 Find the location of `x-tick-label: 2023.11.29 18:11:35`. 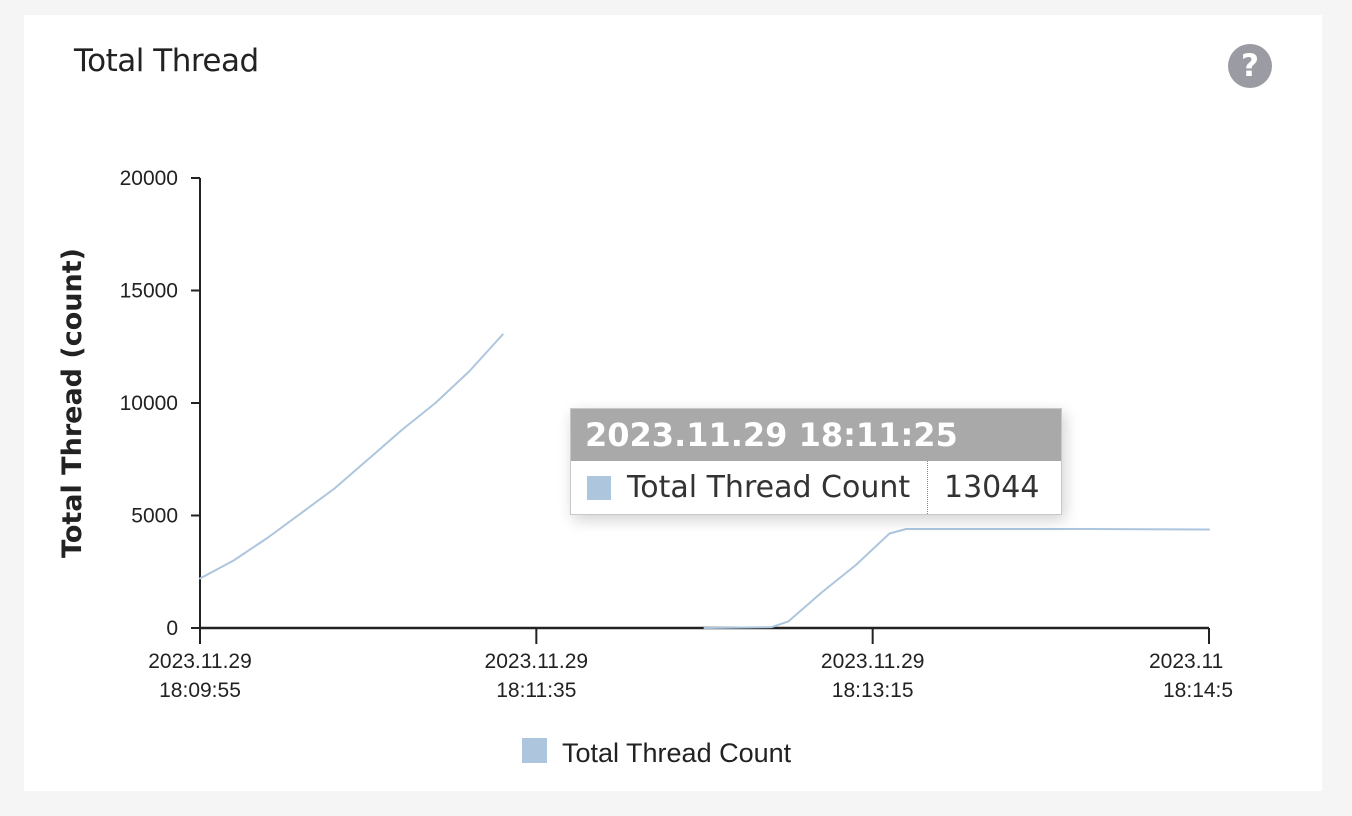

x-tick-label: 2023.11.29 18:11:35 is located at coordinates (537, 676).